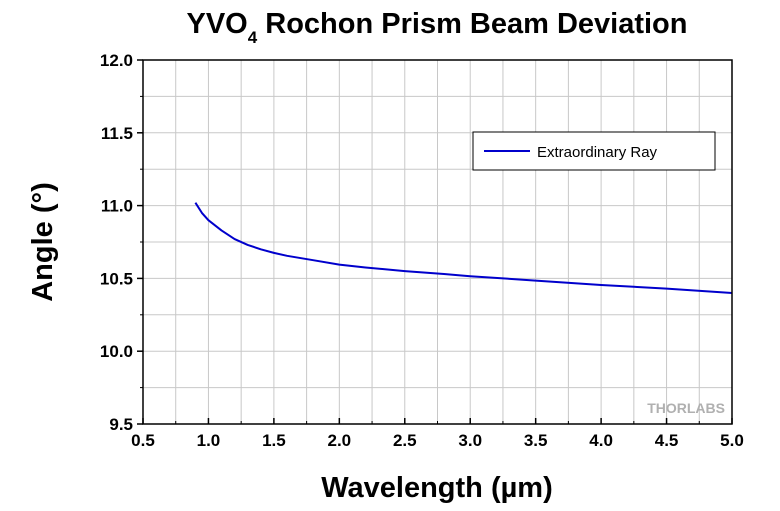 The width and height of the screenshot is (780, 511). Describe the element at coordinates (209, 440) in the screenshot. I see `x-tick-label: 1.0` at that location.